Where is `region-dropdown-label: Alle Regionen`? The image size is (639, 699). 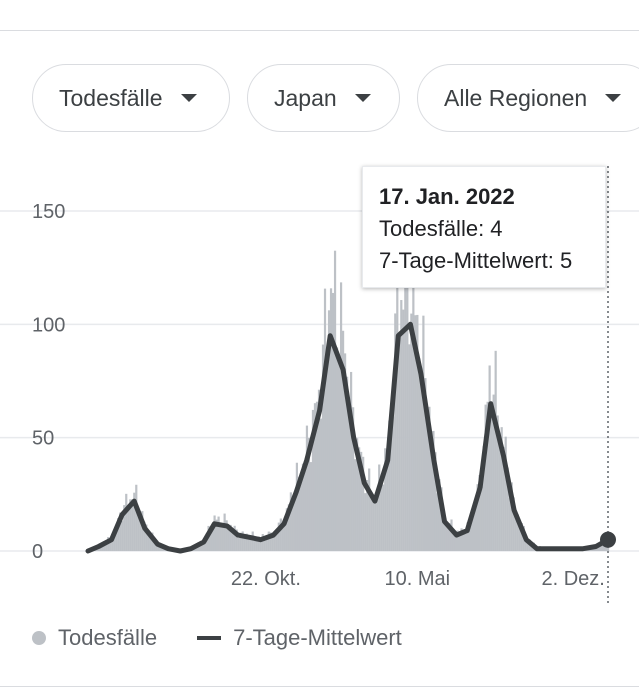 region-dropdown-label: Alle Regionen is located at coordinates (516, 97).